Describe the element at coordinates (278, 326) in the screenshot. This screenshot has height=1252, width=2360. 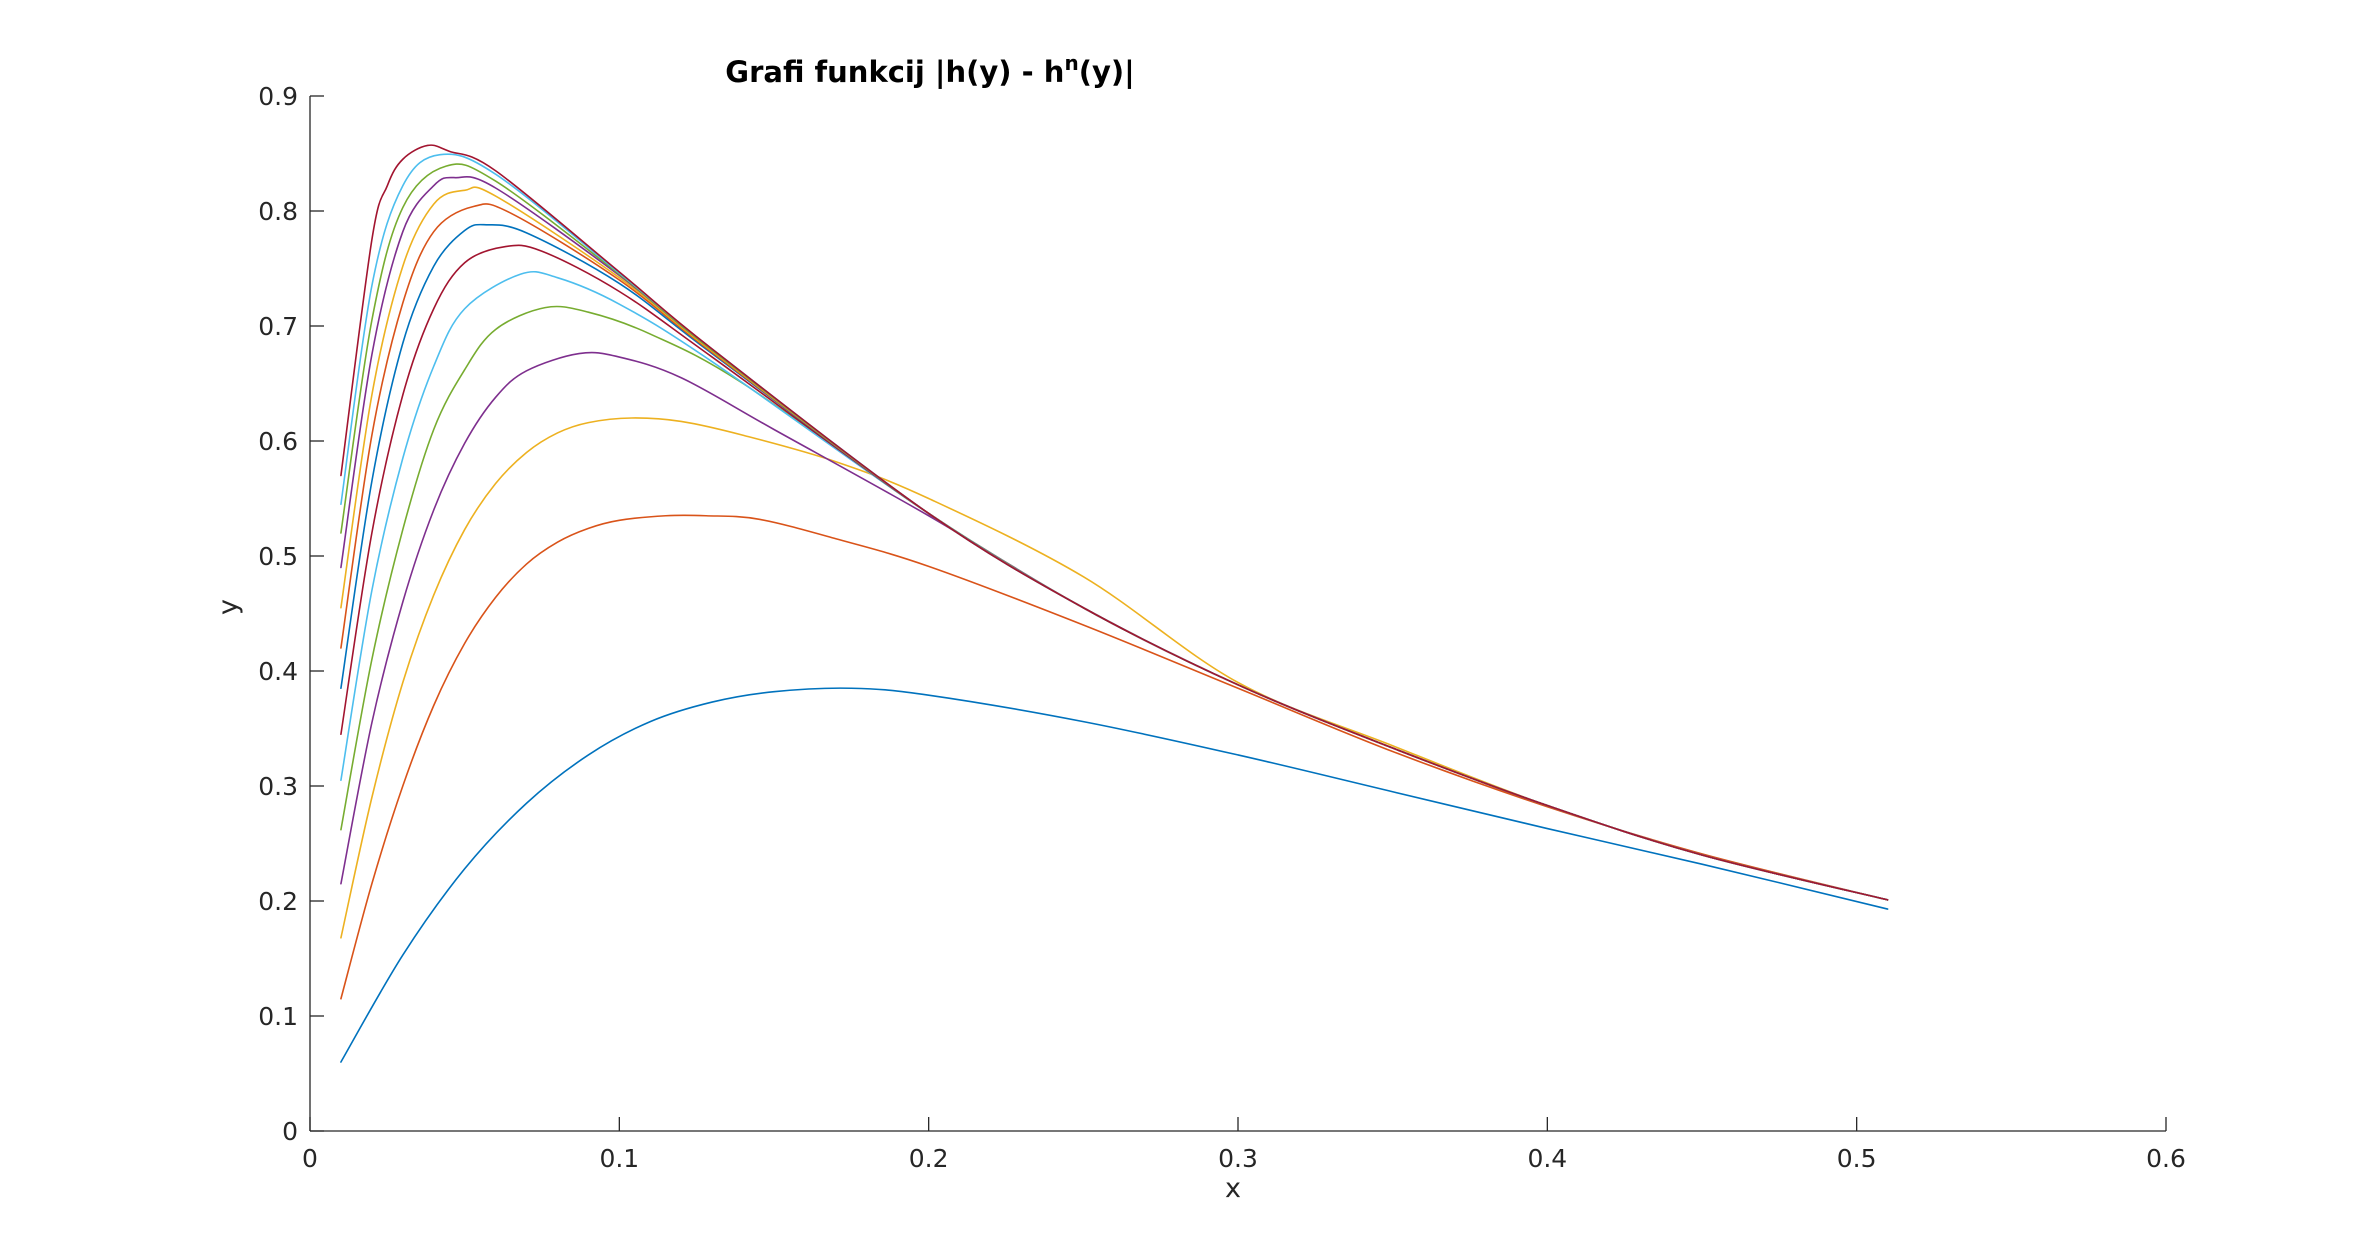
I see `y-tick-label: 0.7` at that location.